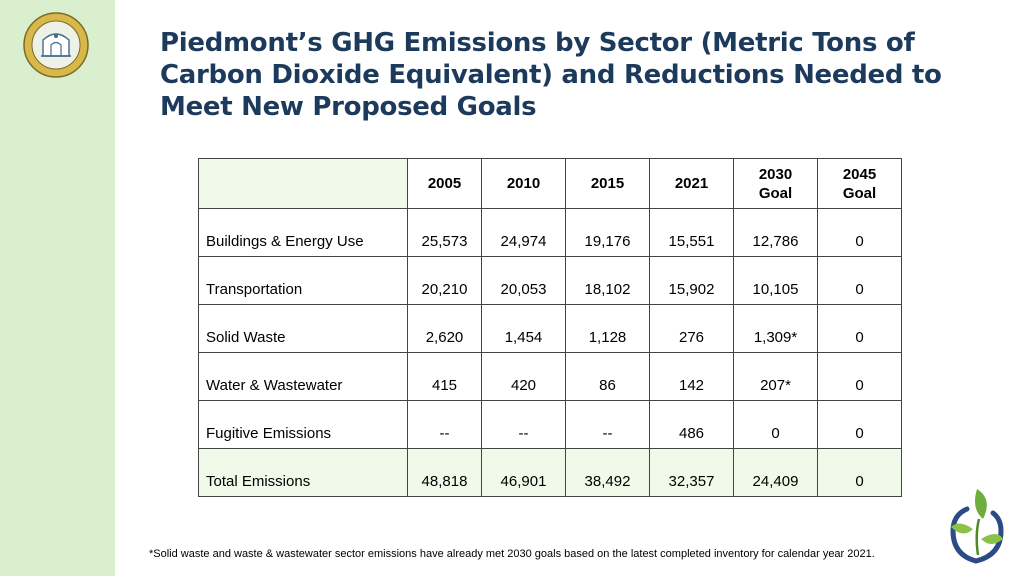  I want to click on value-cell: 415, so click(444, 376).